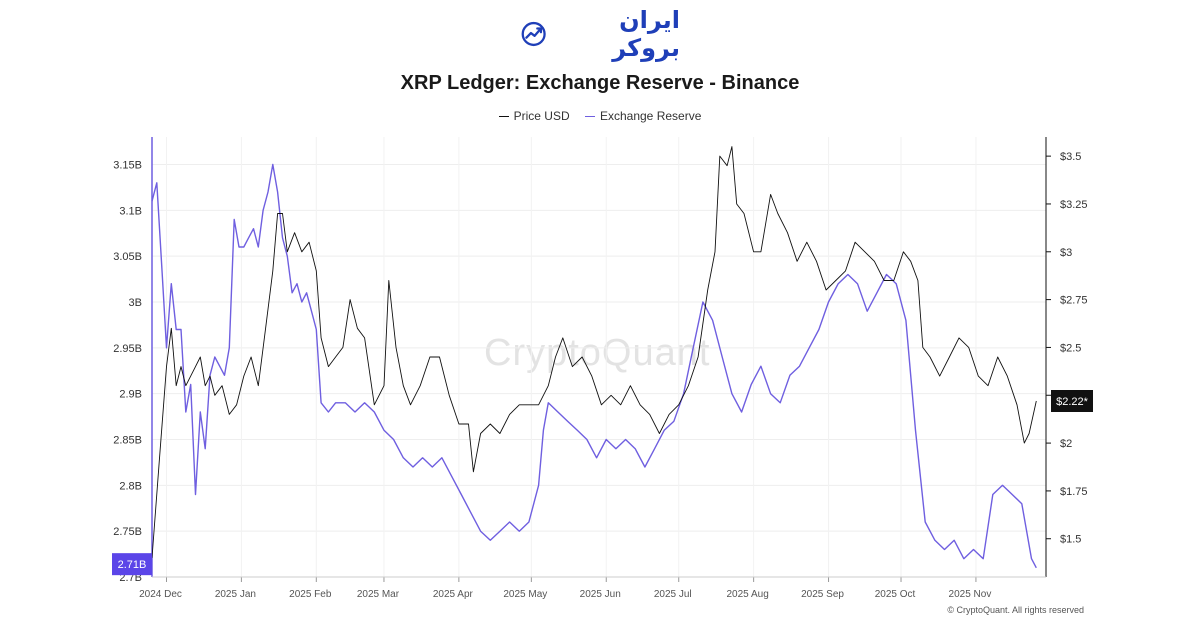 The image size is (1200, 628). I want to click on right-tick-label: $2.5, so click(1070, 348).